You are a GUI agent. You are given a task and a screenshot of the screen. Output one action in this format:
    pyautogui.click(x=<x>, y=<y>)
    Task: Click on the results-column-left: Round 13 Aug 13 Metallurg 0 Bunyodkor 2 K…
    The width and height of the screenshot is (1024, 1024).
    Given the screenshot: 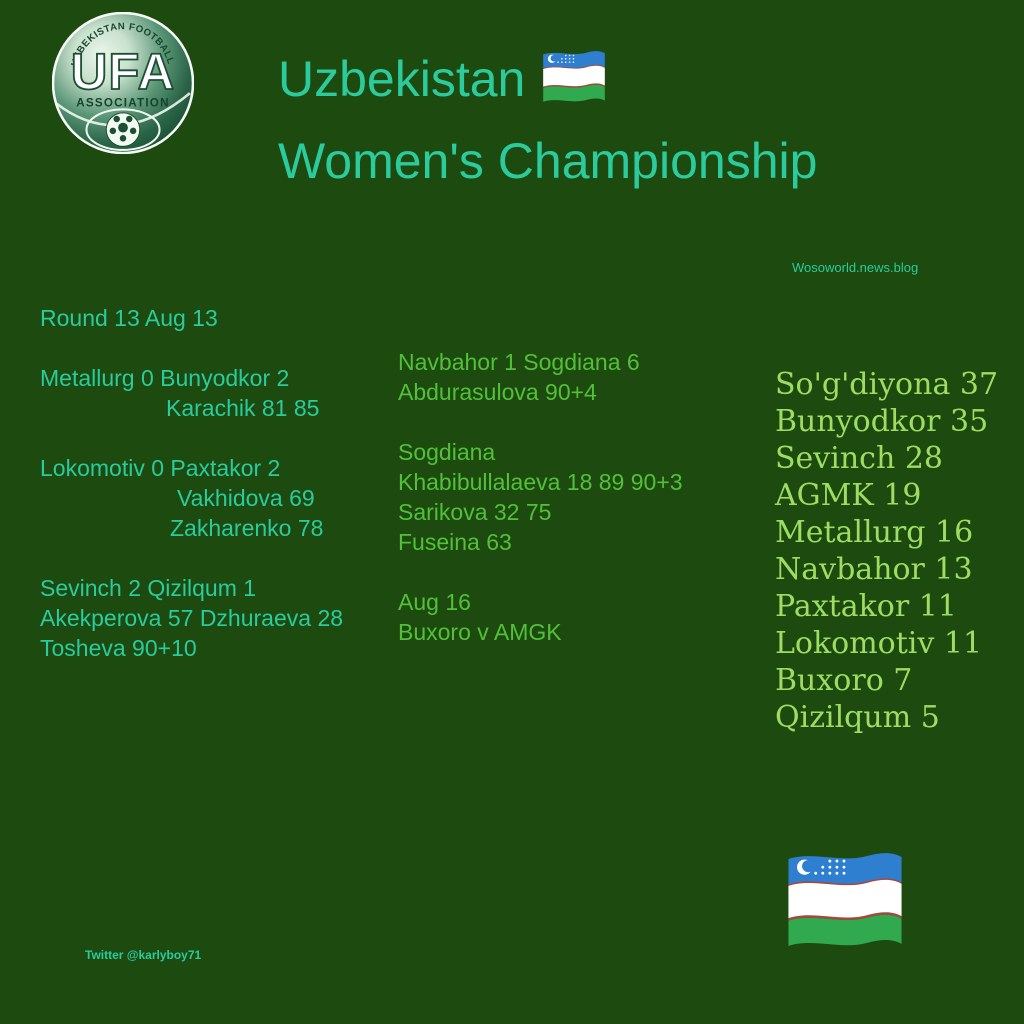 What is the action you would take?
    pyautogui.click(x=191, y=483)
    